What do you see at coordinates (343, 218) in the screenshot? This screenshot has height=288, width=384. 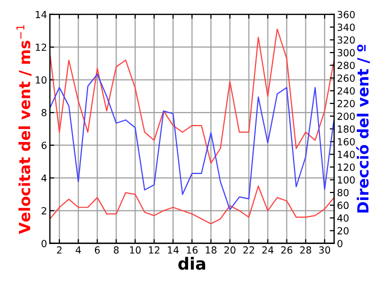 I see `y2-tick-label: 40` at bounding box center [343, 218].